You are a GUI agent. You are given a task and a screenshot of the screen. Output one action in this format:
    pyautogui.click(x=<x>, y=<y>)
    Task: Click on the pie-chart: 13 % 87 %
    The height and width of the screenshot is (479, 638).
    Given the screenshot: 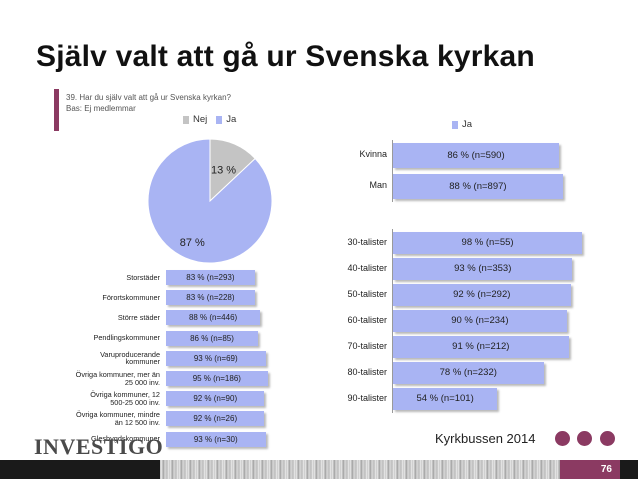 What is the action you would take?
    pyautogui.click(x=210, y=201)
    